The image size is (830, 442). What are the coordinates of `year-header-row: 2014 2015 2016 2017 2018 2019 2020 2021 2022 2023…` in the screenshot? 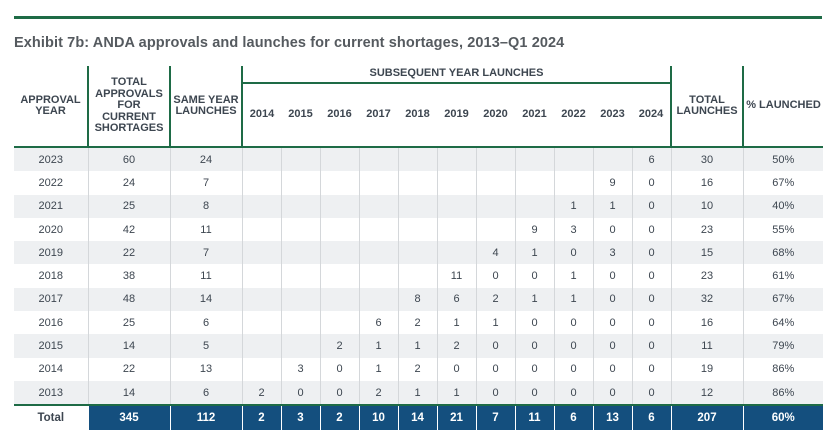 It's located at (418, 115).